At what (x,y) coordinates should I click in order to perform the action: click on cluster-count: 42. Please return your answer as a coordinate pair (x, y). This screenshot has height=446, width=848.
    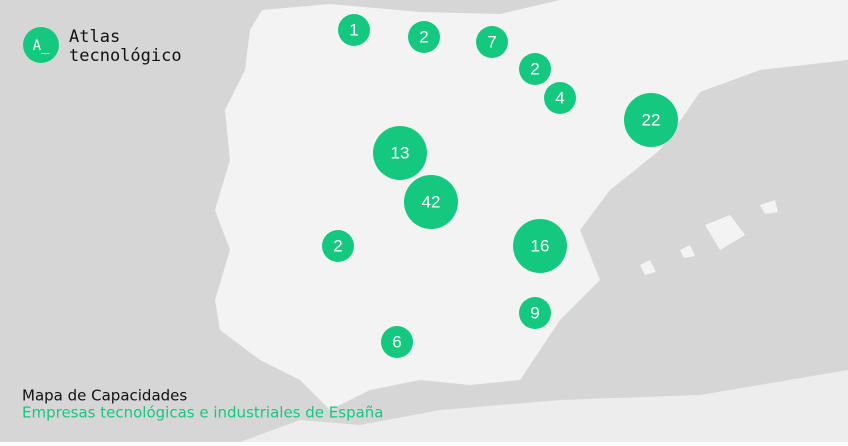
    Looking at the image, I should click on (431, 201).